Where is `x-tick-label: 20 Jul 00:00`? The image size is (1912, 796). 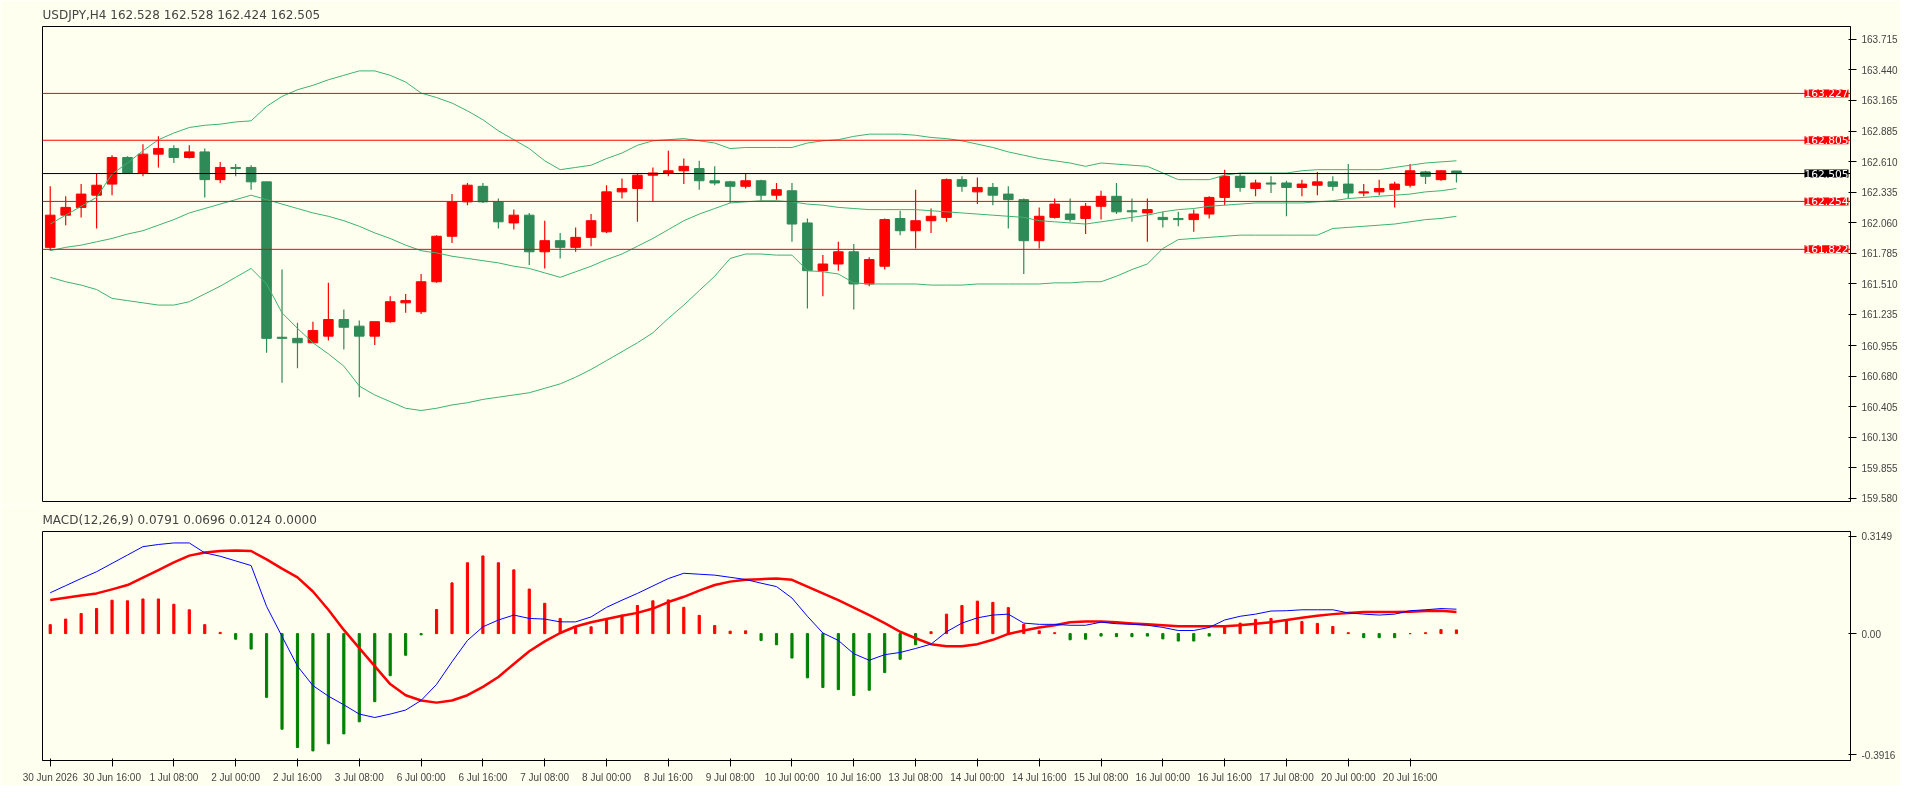
x-tick-label: 20 Jul 00:00 is located at coordinates (1348, 777).